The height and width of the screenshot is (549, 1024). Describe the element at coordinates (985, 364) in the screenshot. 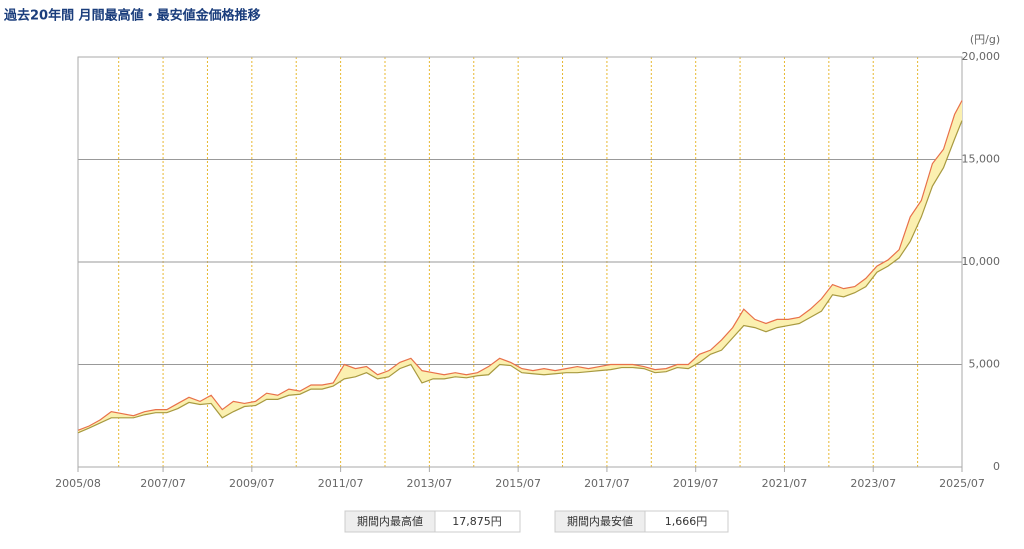

I see `y-tick-label: 5,000` at that location.